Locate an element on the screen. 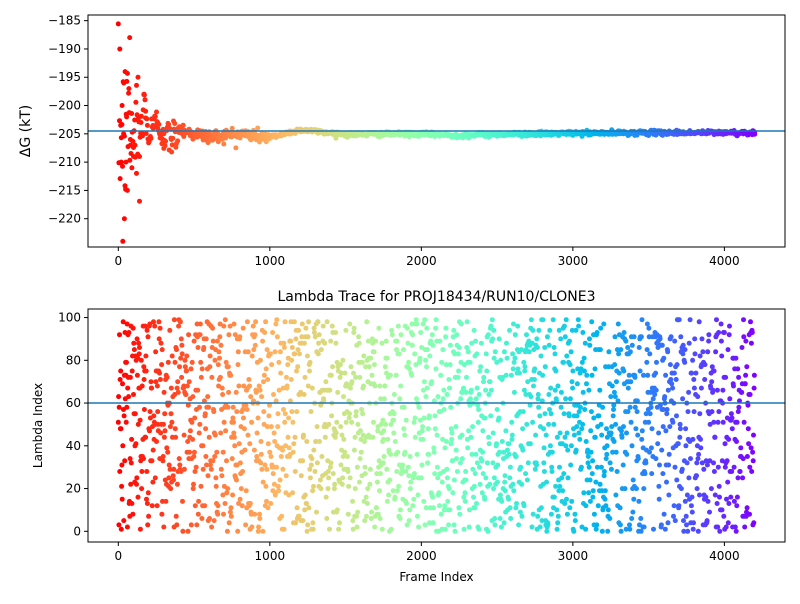 This screenshot has height=604, width=800. delta-g-y-tick-label: −195 is located at coordinates (64, 77).